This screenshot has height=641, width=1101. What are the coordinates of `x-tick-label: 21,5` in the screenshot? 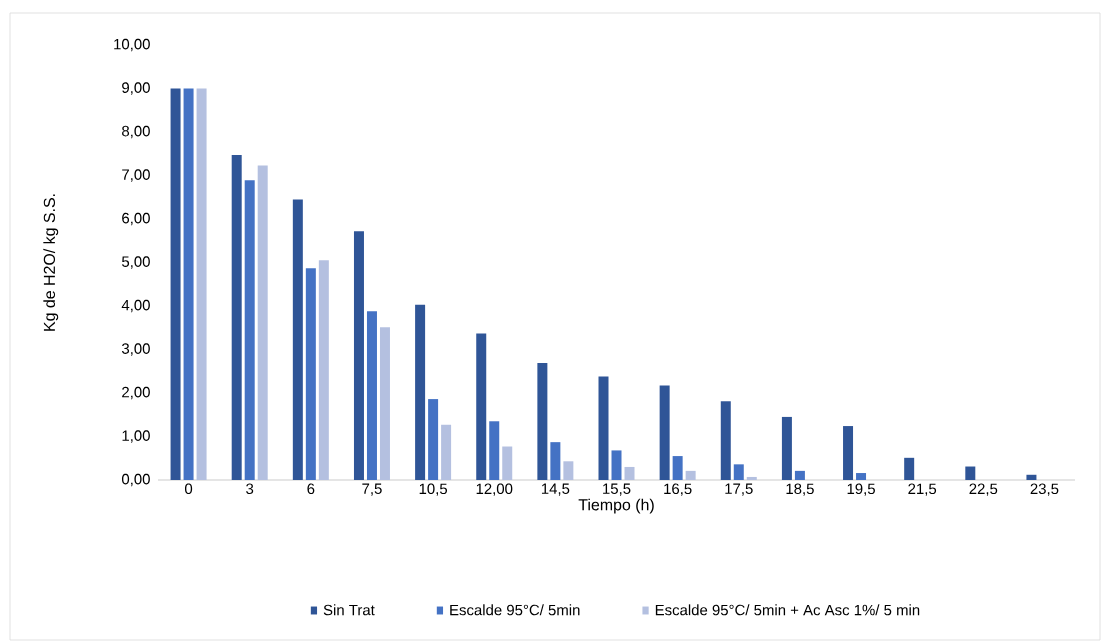 It's located at (922, 489).